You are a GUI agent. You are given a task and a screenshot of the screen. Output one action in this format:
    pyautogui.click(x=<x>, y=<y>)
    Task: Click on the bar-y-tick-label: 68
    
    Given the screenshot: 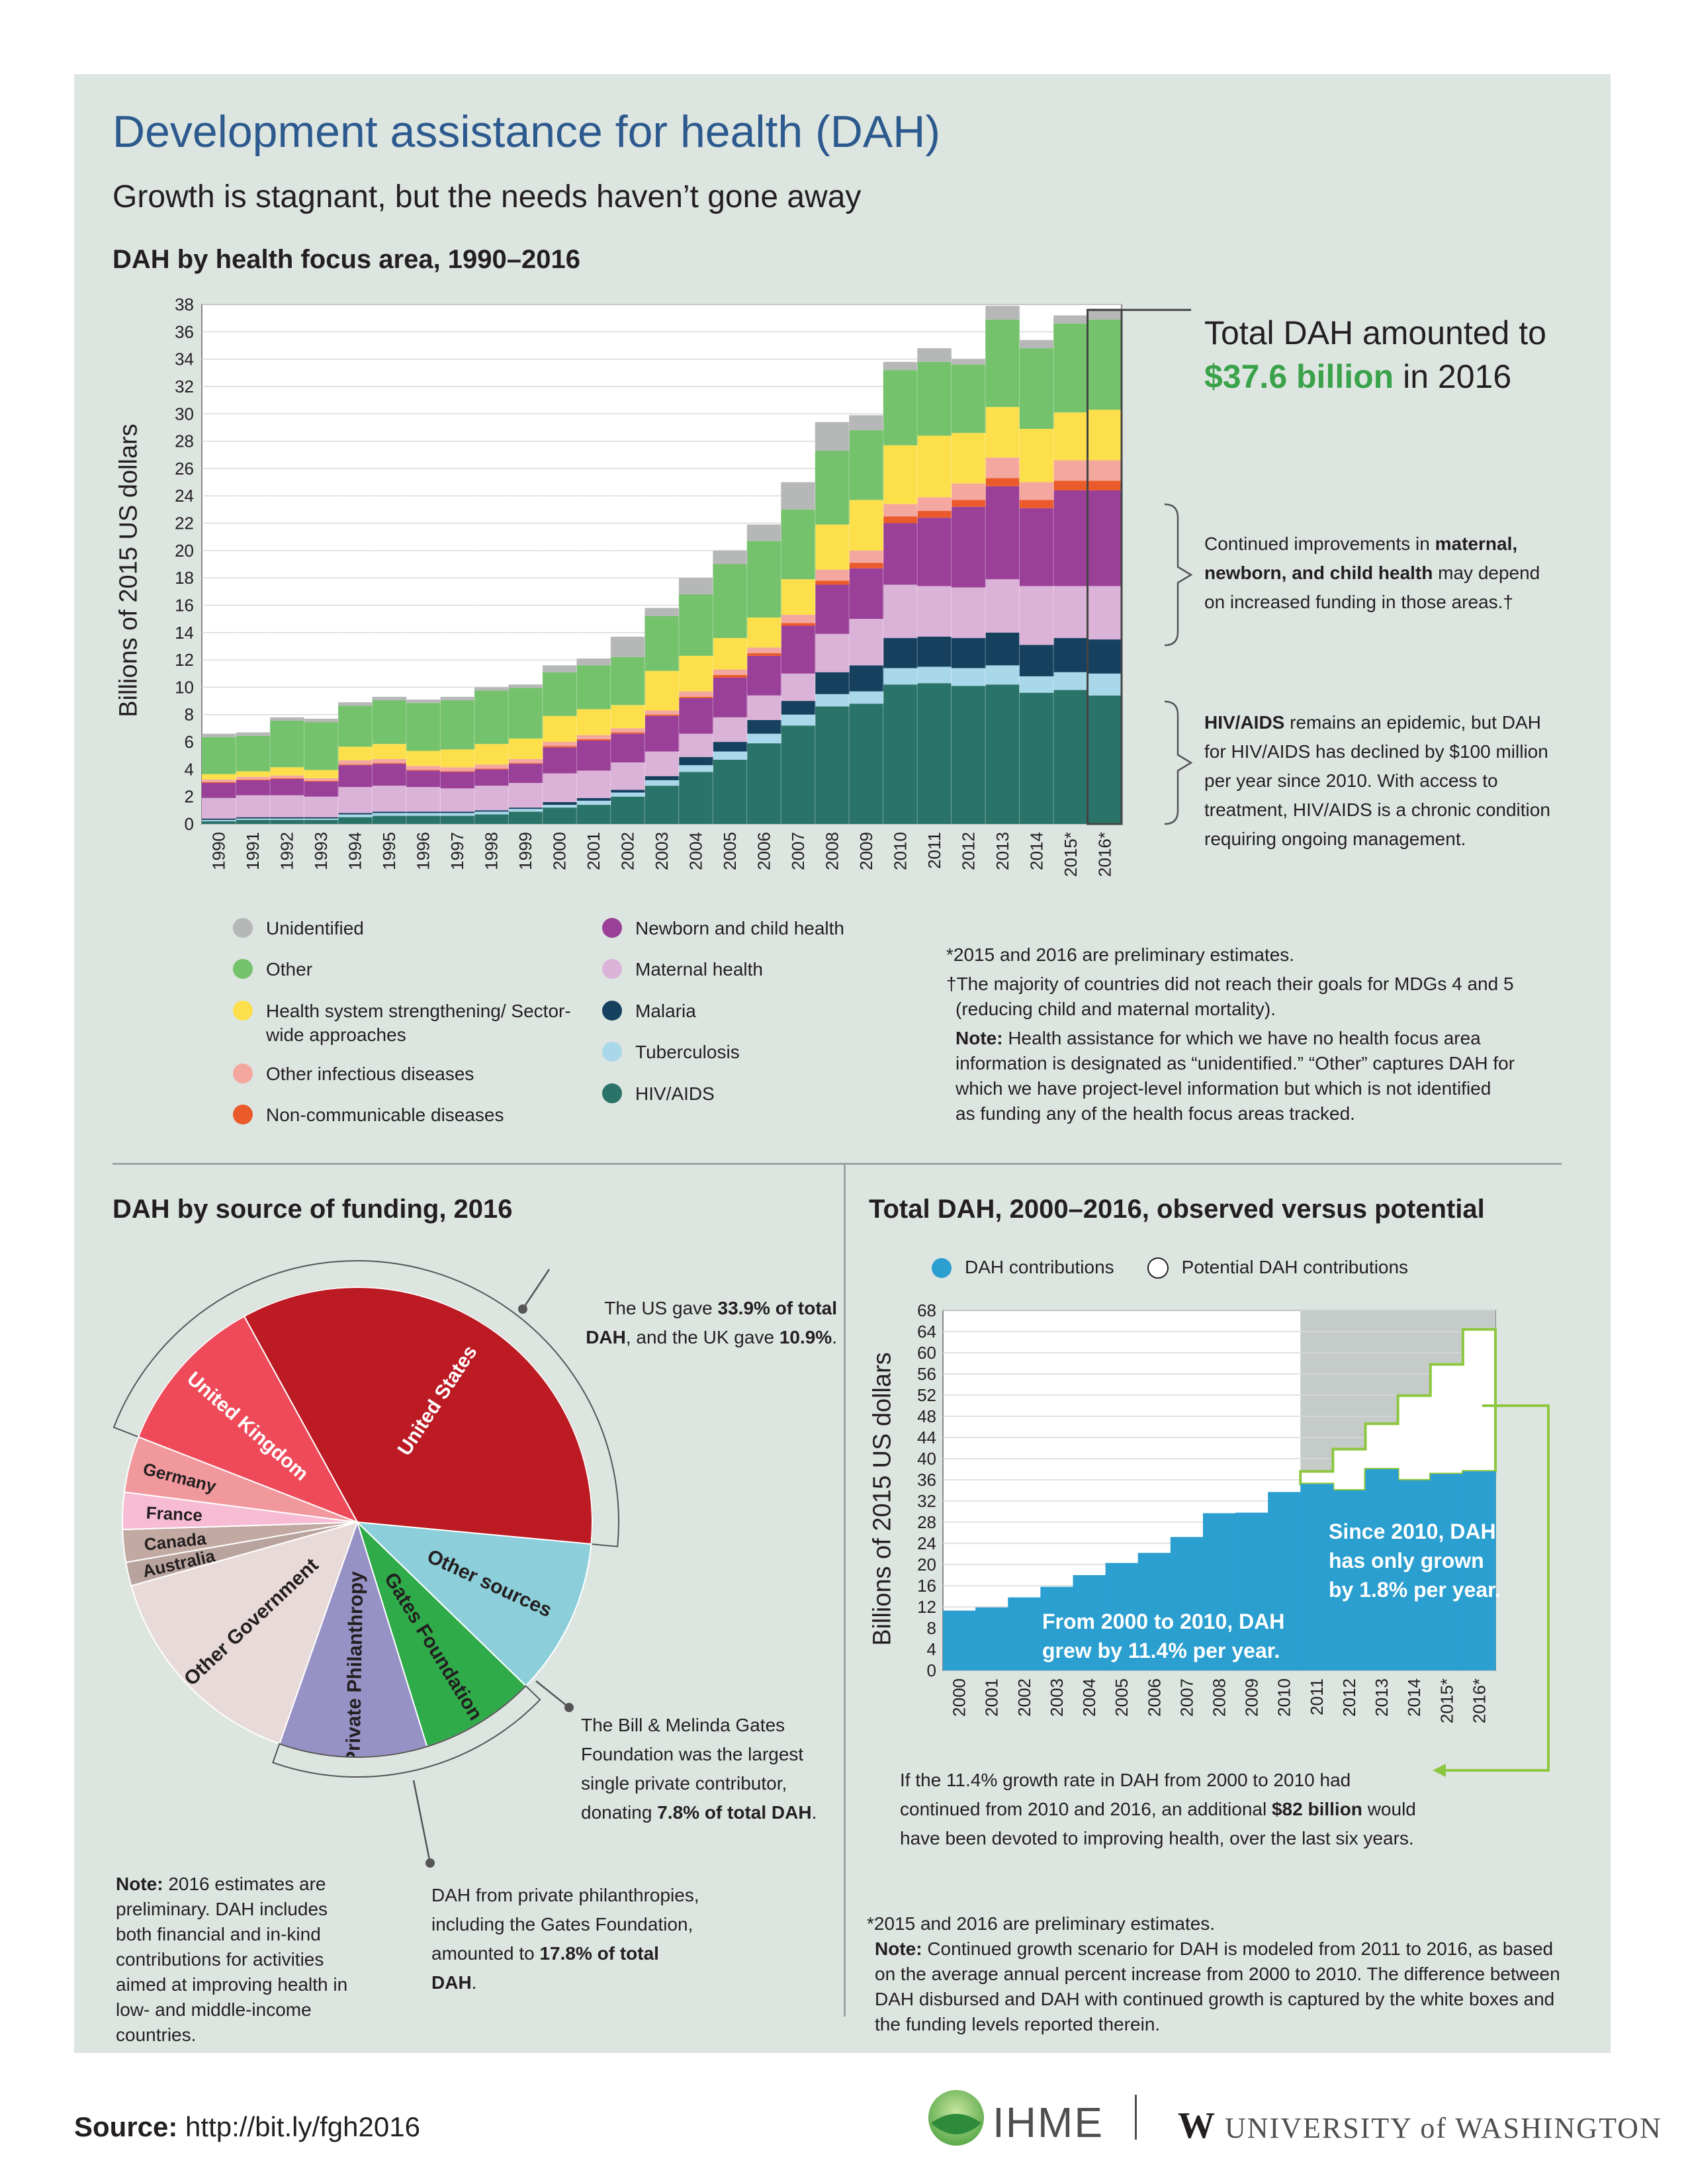 What is the action you would take?
    pyautogui.click(x=926, y=1310)
    